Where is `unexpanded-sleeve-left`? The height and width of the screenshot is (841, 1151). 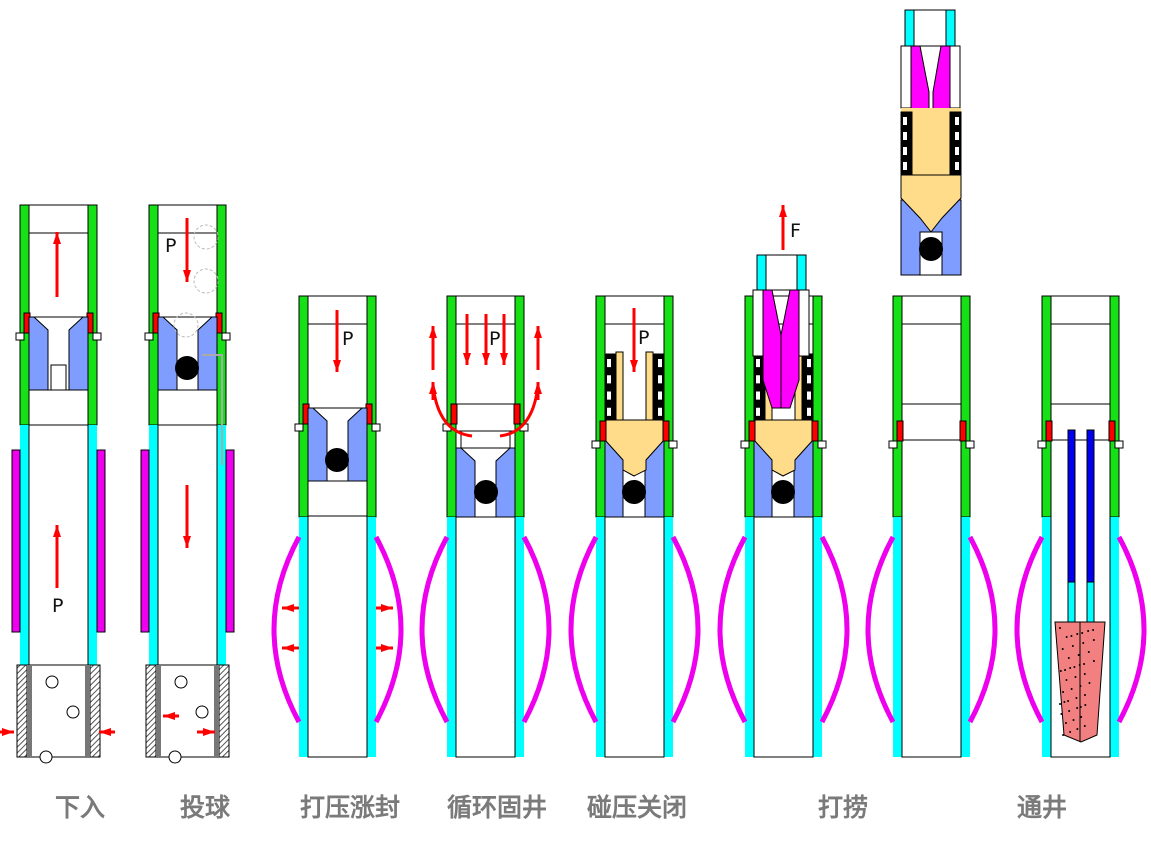 unexpanded-sleeve-left is located at coordinates (16, 541).